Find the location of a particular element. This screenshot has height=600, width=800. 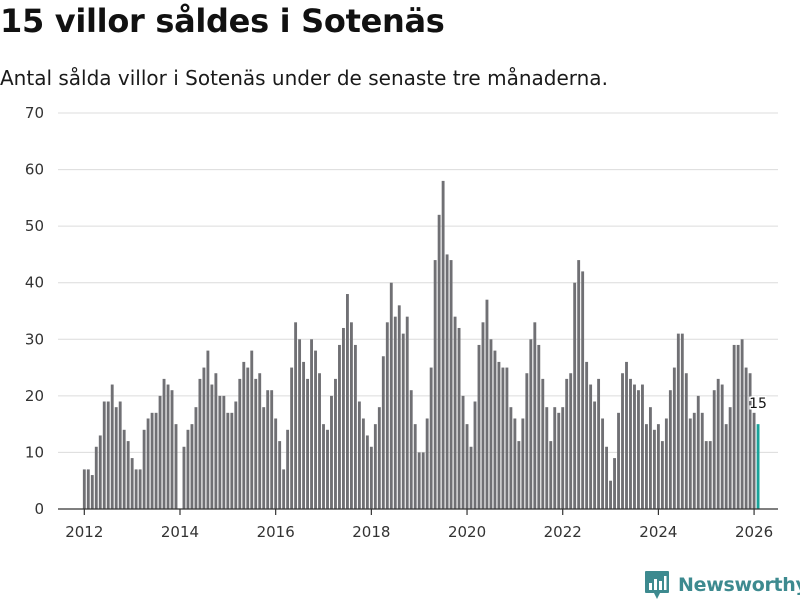

y-tick-label-70: 70 is located at coordinates (34, 113).